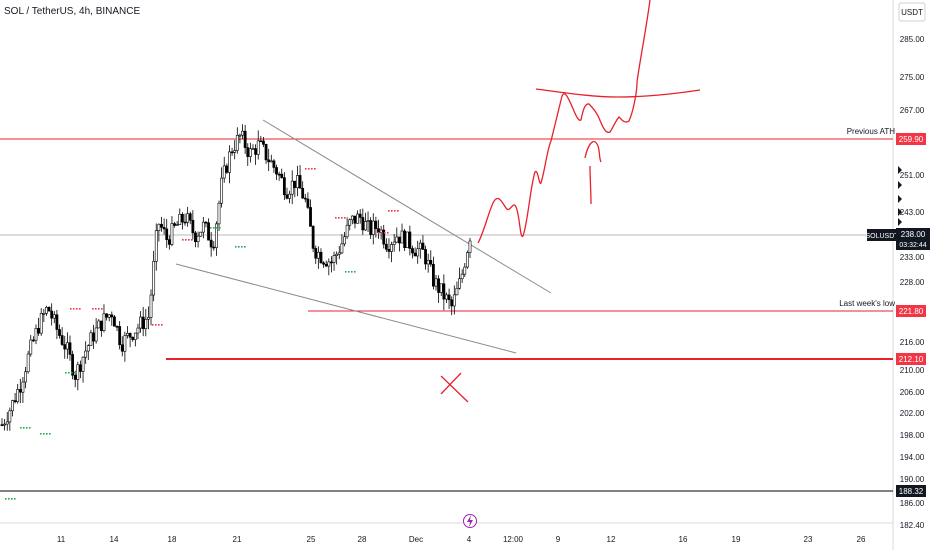 Image resolution: width=932 pixels, height=550 pixels. Describe the element at coordinates (911, 359) in the screenshot. I see `support-badge-text: 212.10` at that location.